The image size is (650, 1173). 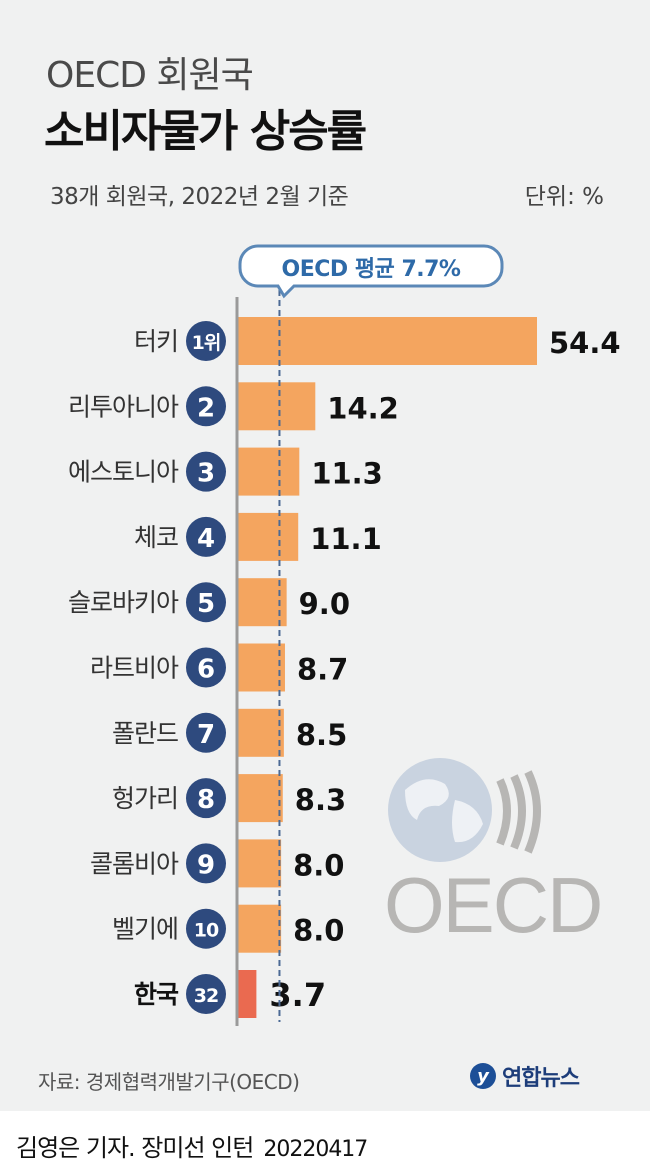 I want to click on brand-logo: y 연합뉴스, so click(x=525, y=1076).